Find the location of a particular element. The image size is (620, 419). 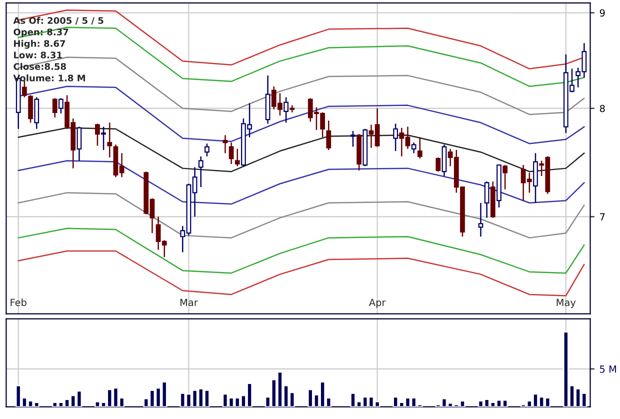

x-tick-label: May is located at coordinates (566, 303).